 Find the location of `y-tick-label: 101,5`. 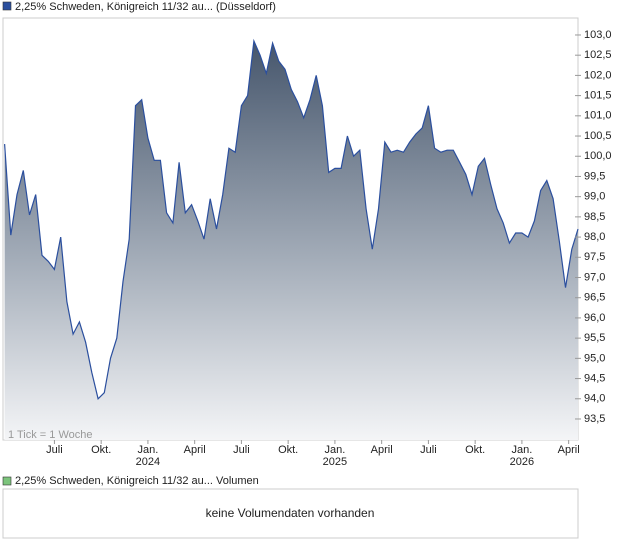

y-tick-label: 101,5 is located at coordinates (598, 96).